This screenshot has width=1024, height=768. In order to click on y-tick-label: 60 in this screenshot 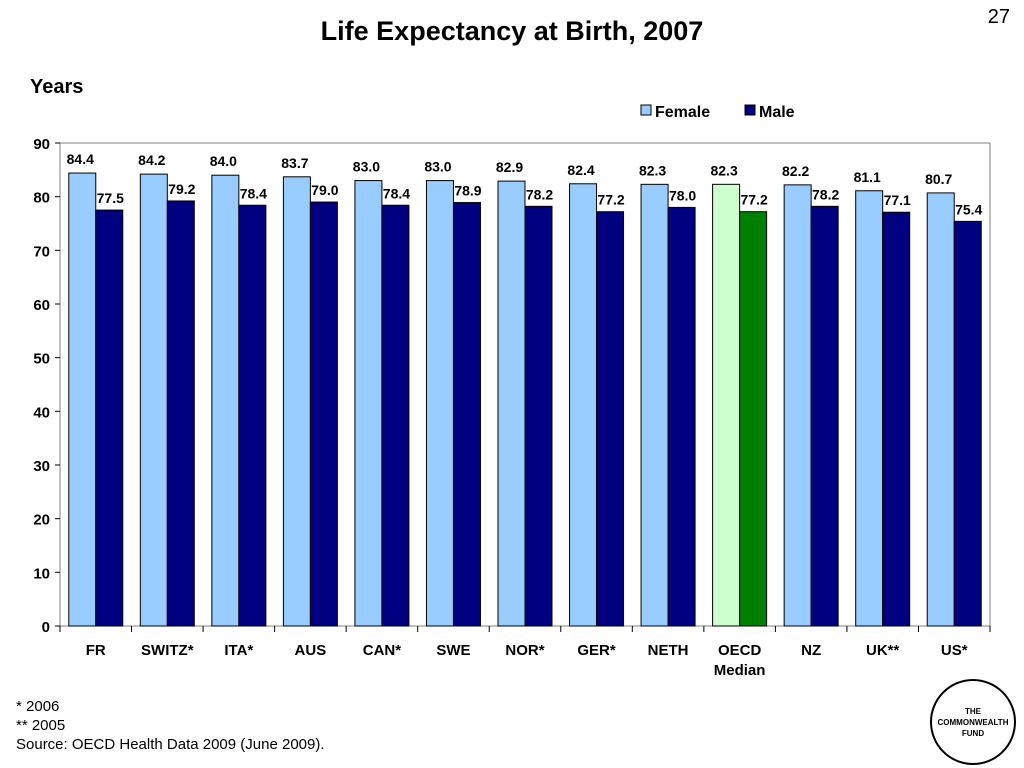, I will do `click(41, 305)`.